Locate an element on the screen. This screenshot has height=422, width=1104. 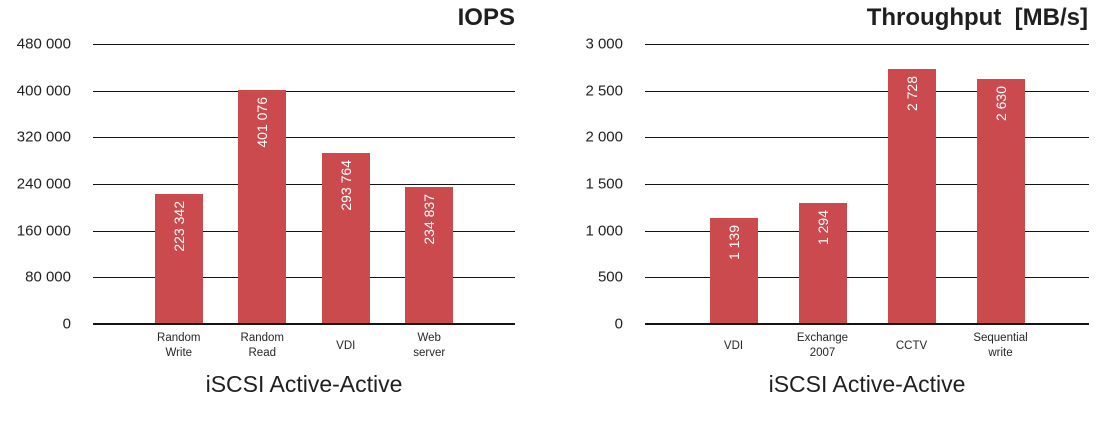
bar: 234 837 is located at coordinates (429, 255).